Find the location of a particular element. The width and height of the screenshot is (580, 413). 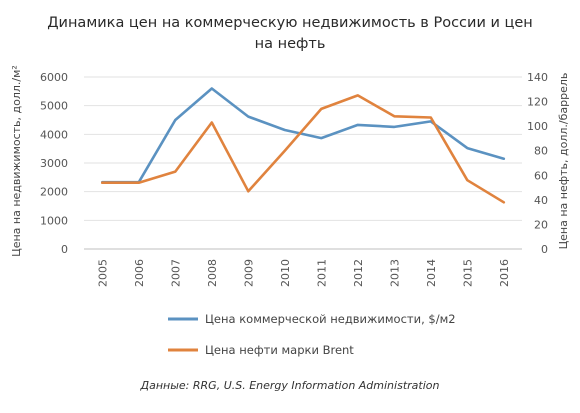

right-tick-label: 120 is located at coordinates (537, 102).